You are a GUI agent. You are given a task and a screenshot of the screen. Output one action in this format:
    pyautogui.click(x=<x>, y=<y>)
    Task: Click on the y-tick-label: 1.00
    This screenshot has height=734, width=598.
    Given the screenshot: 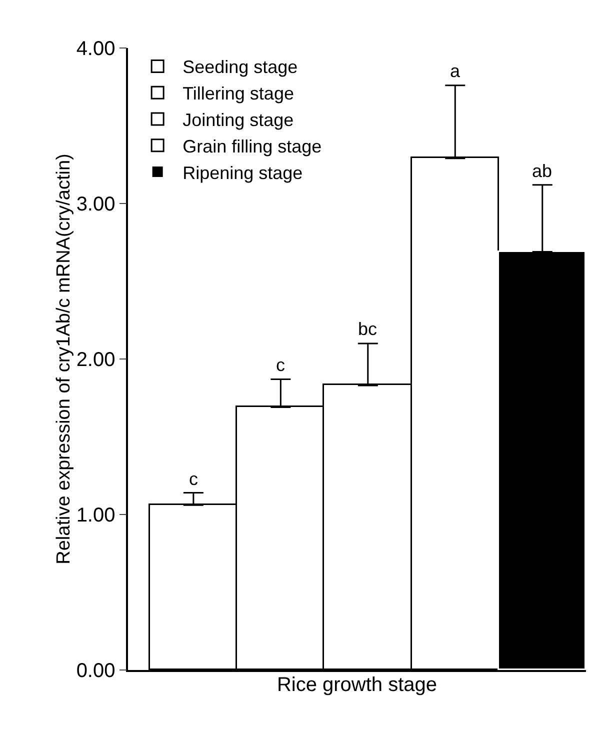 What is the action you would take?
    pyautogui.click(x=96, y=515)
    